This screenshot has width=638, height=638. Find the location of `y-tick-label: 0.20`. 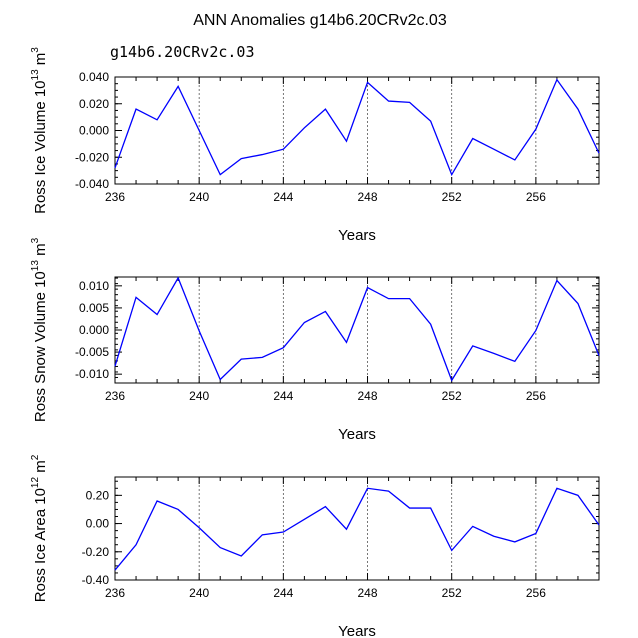

y-tick-label: 0.20 is located at coordinates (98, 495).